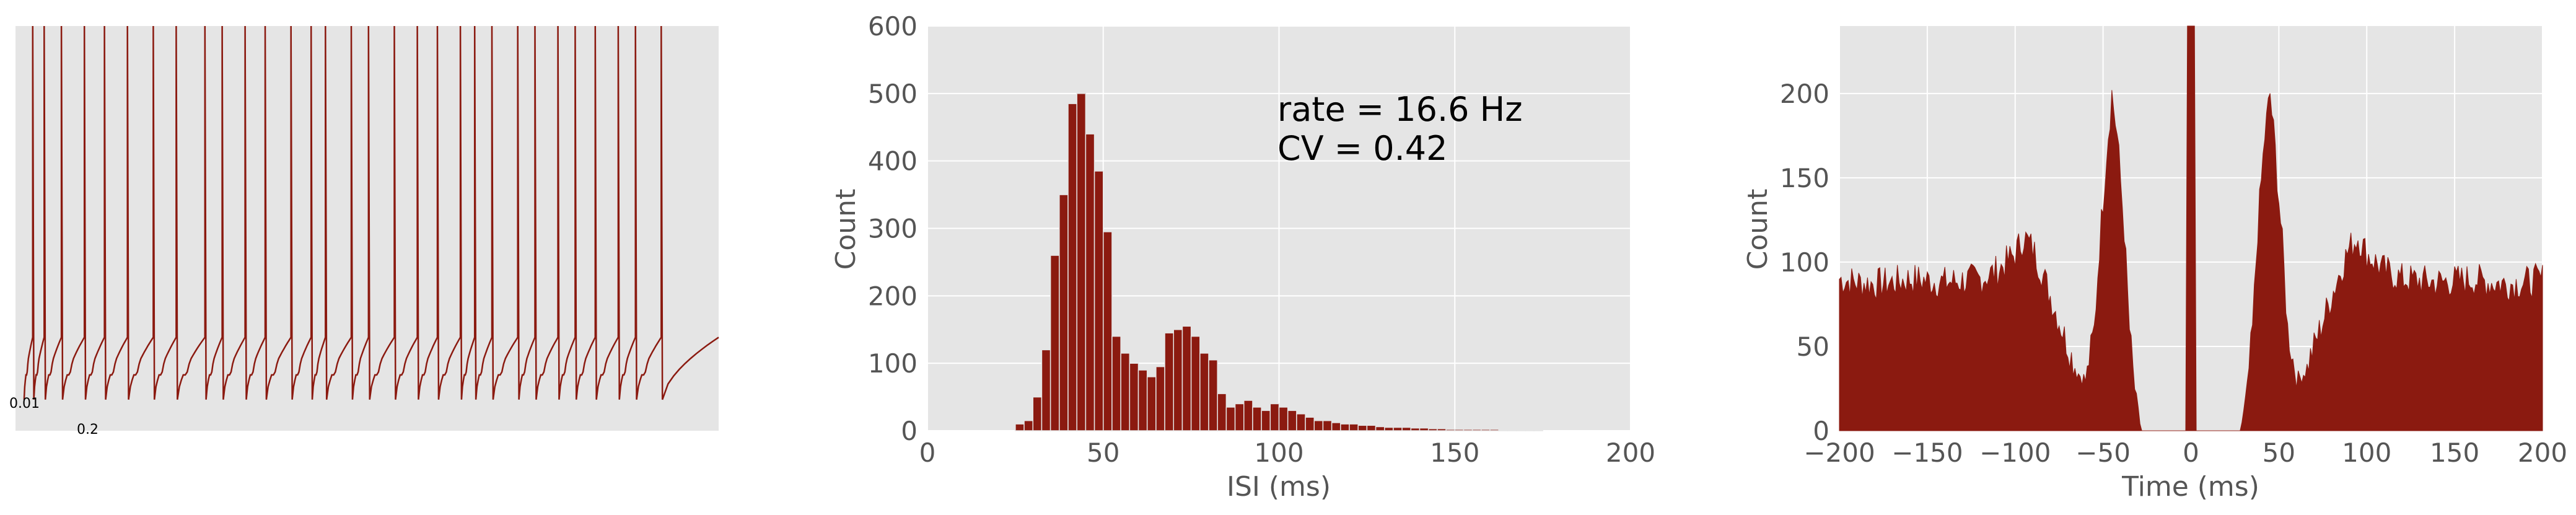  I want to click on y-tick-label: 500, so click(893, 94).